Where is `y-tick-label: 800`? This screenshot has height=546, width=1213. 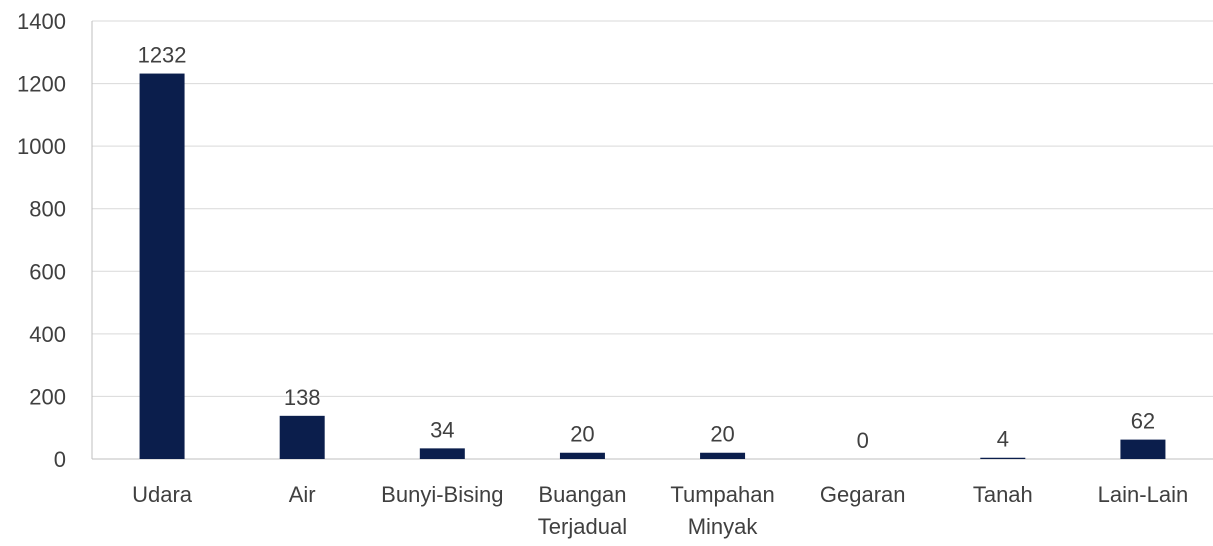 y-tick-label: 800 is located at coordinates (47, 209).